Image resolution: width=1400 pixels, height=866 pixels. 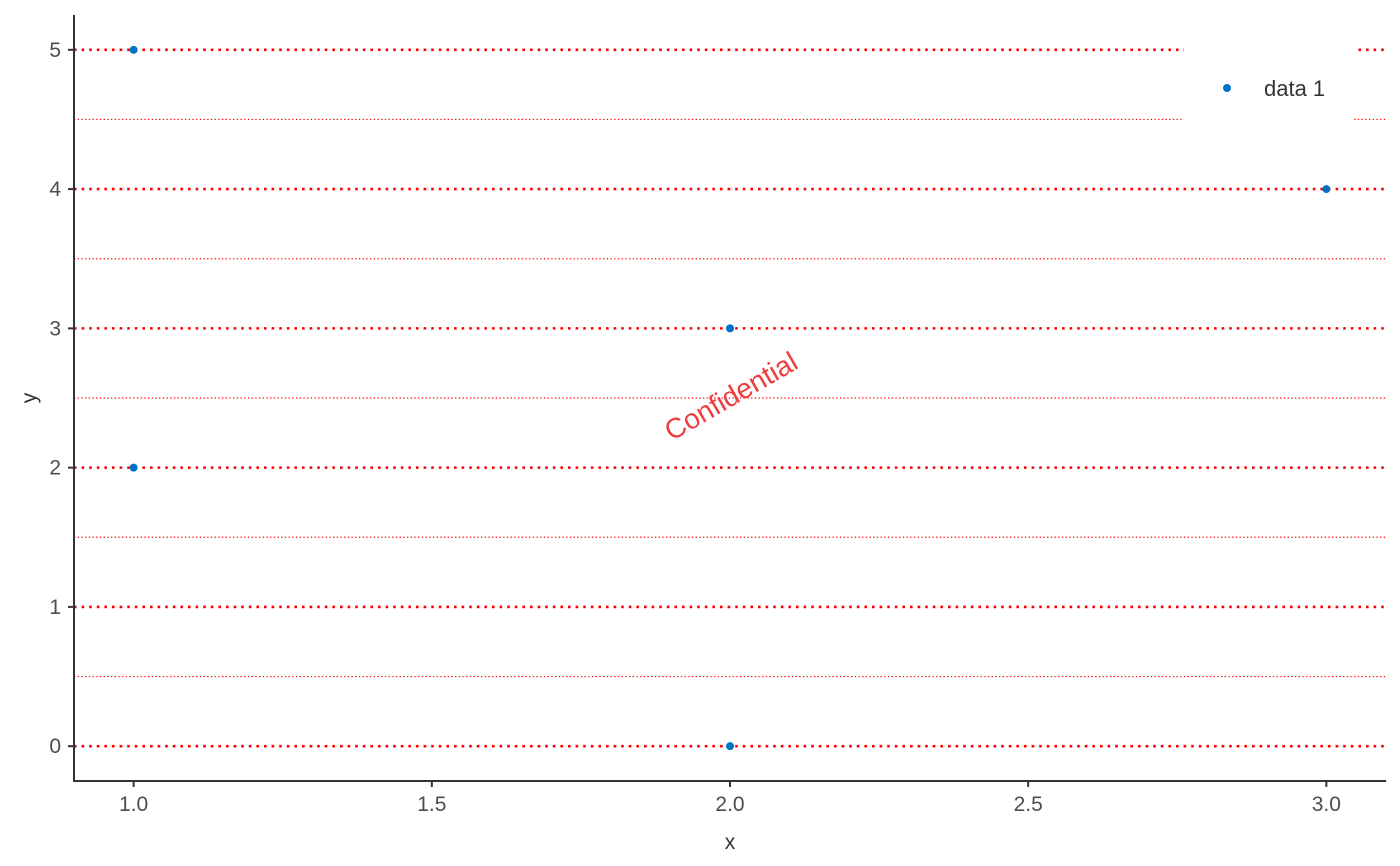 I want to click on x-tick-label: 2.5, so click(x=1028, y=804).